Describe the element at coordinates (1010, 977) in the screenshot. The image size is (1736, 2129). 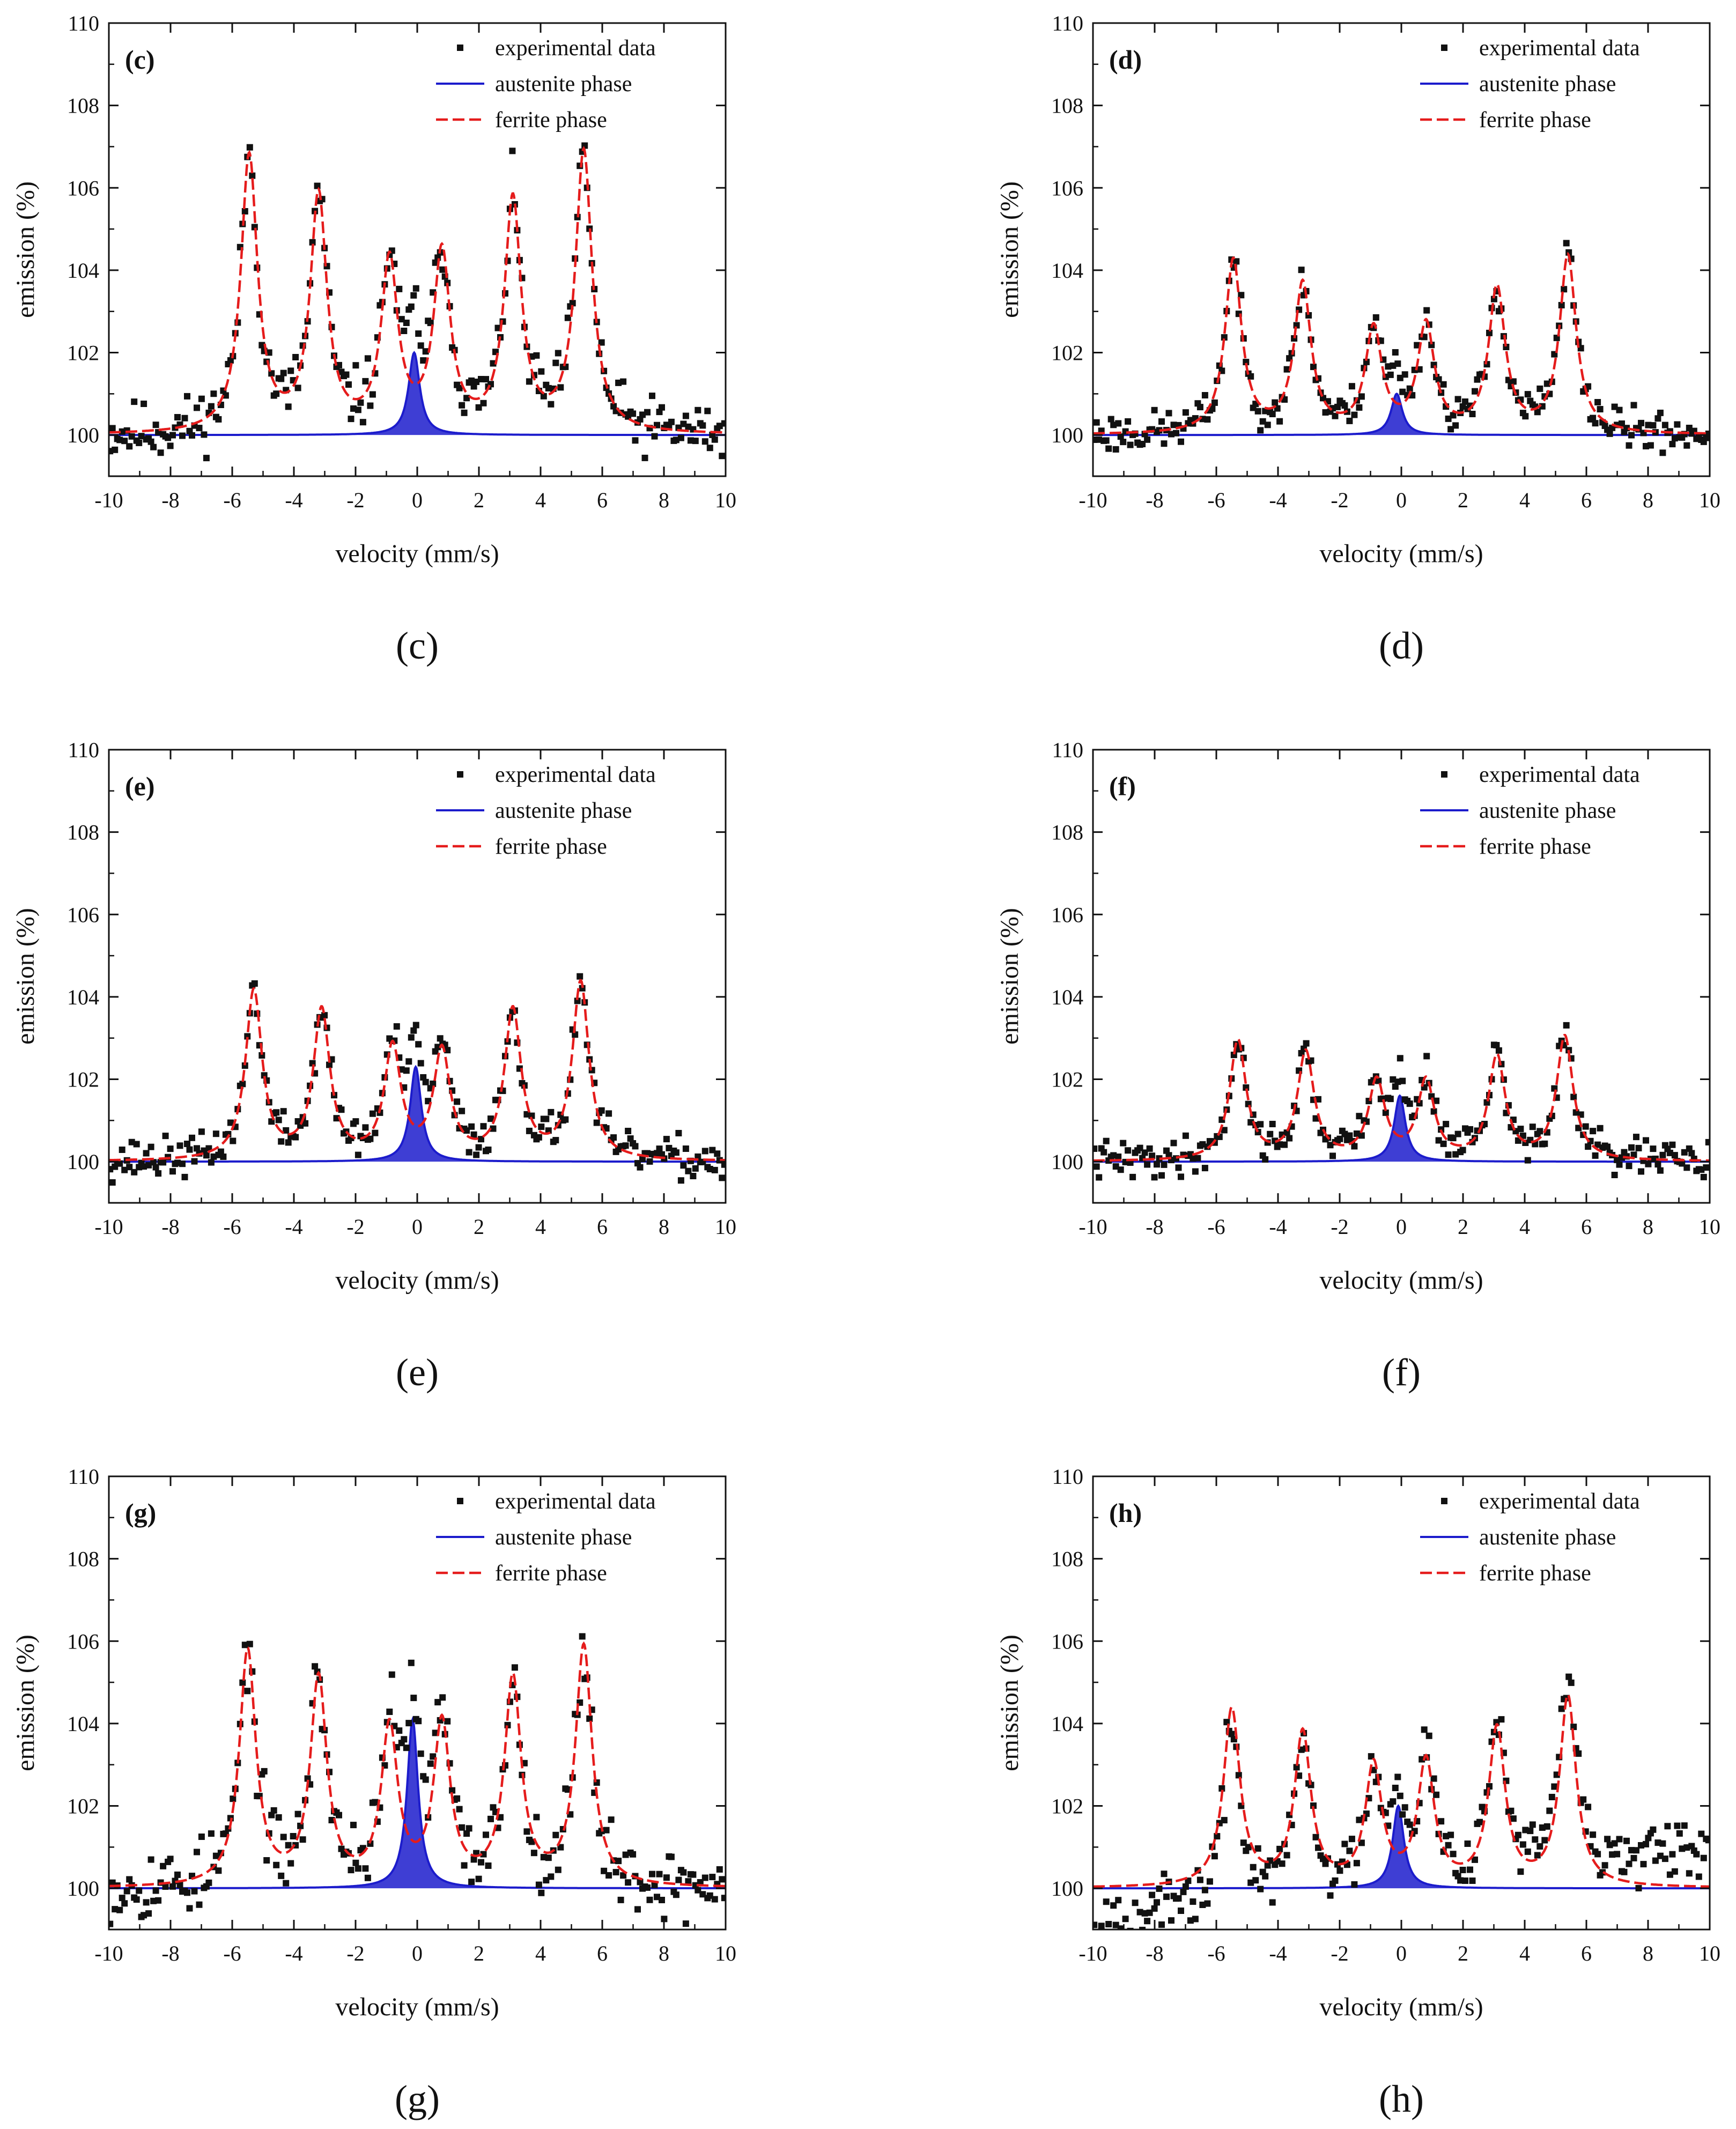
I see `y-axis-label: emission (%)` at that location.